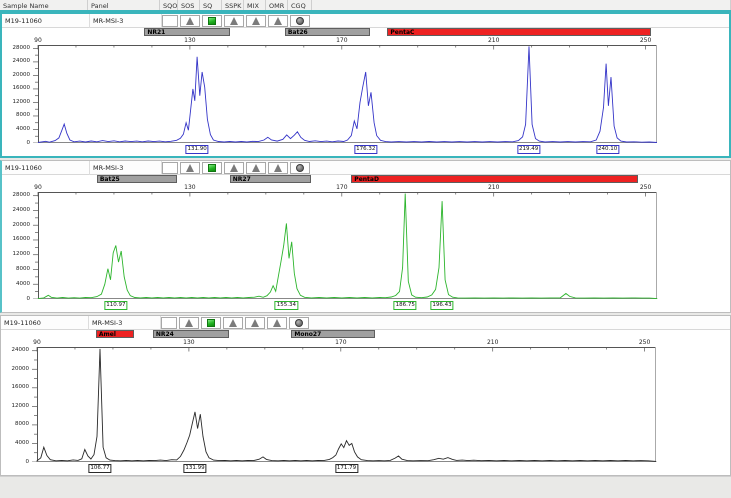  What do you see at coordinates (494, 179) in the screenshot?
I see `marker-bar-pentad: PentaD` at bounding box center [494, 179].